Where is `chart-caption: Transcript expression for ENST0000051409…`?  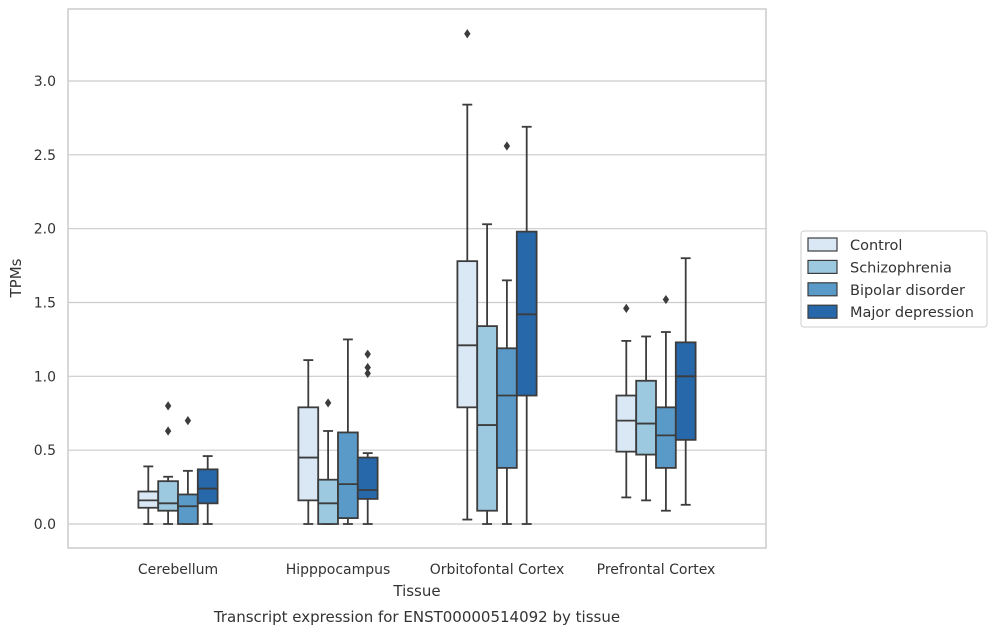
chart-caption: Transcript expression for ENST0000051409… is located at coordinates (416, 617).